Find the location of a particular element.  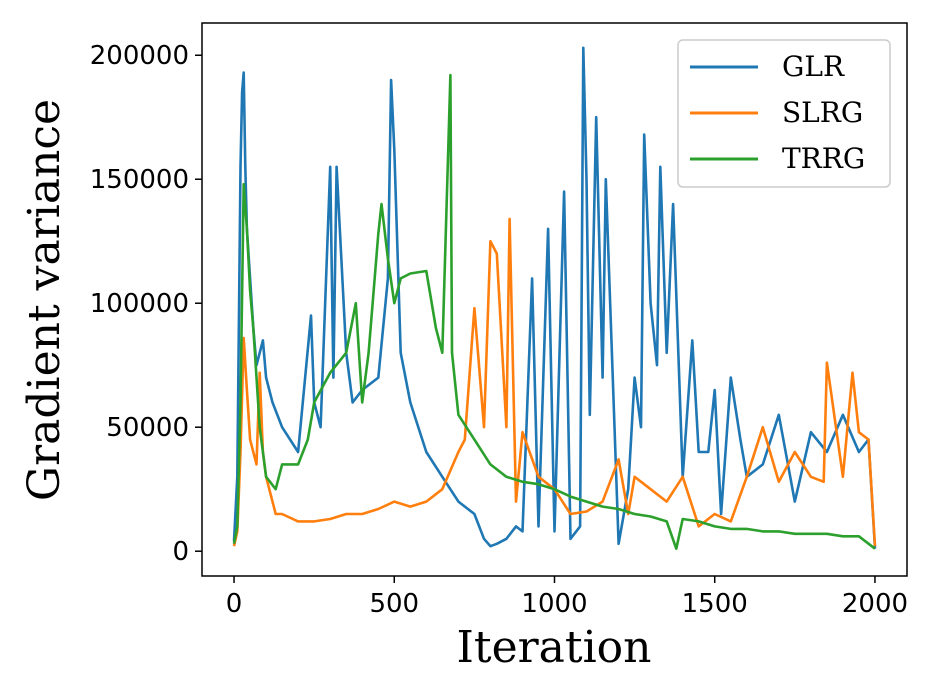

x-axis-ticks: 0 500 1000 1500 2000 is located at coordinates (567, 597).